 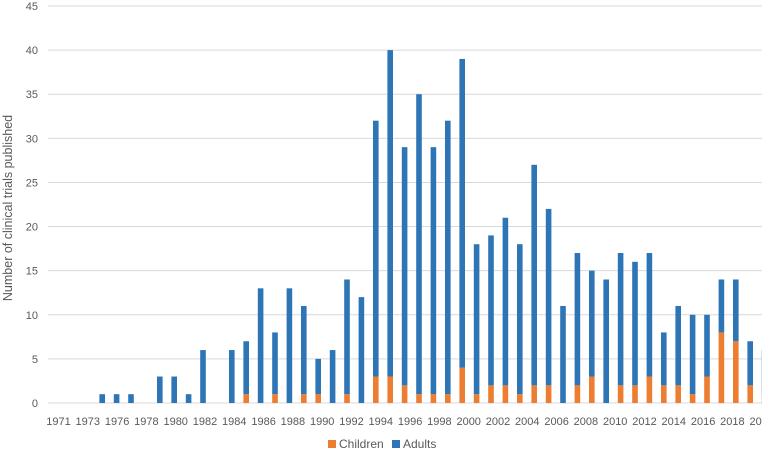 I want to click on bar-adults-1985, so click(x=246, y=368).